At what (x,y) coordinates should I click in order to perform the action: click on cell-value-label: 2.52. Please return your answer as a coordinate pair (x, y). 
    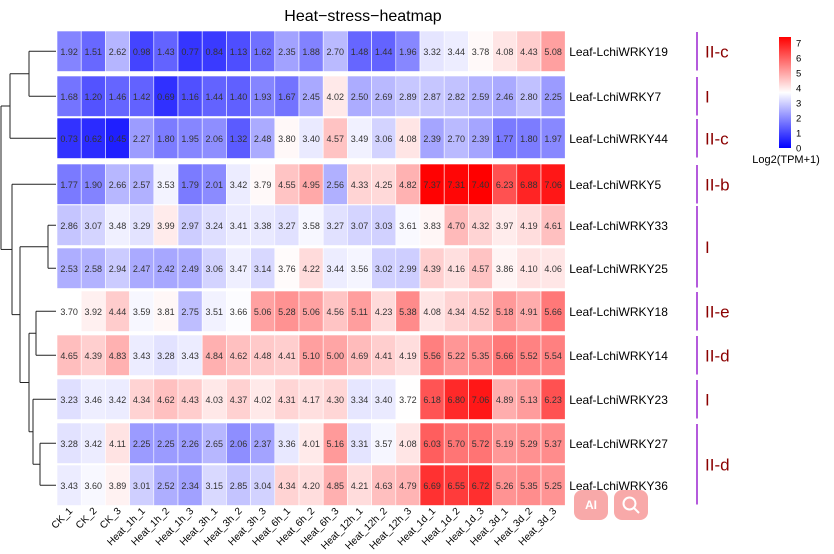
    Looking at the image, I should click on (166, 486).